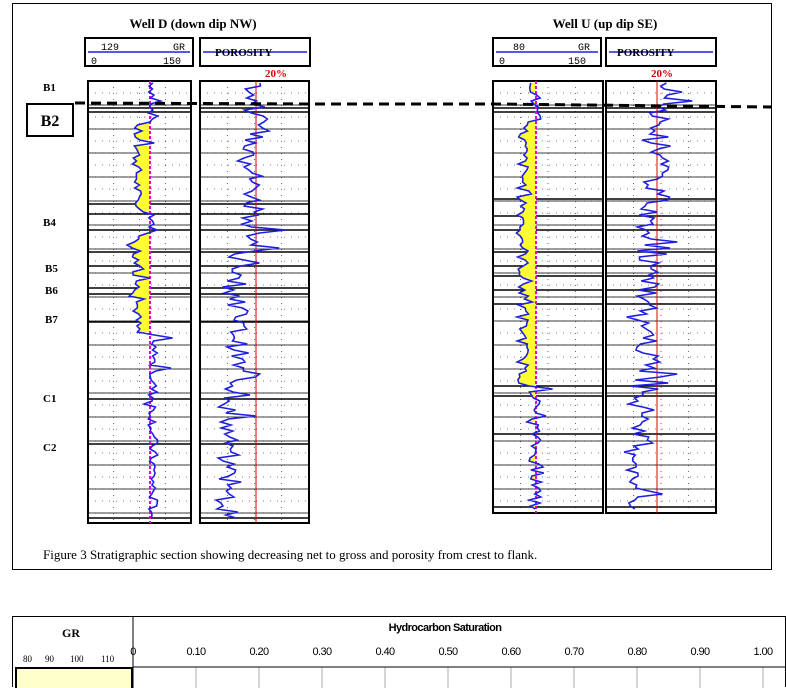 This screenshot has width=786, height=688. I want to click on hs-tick-label: 1.00, so click(762, 652).